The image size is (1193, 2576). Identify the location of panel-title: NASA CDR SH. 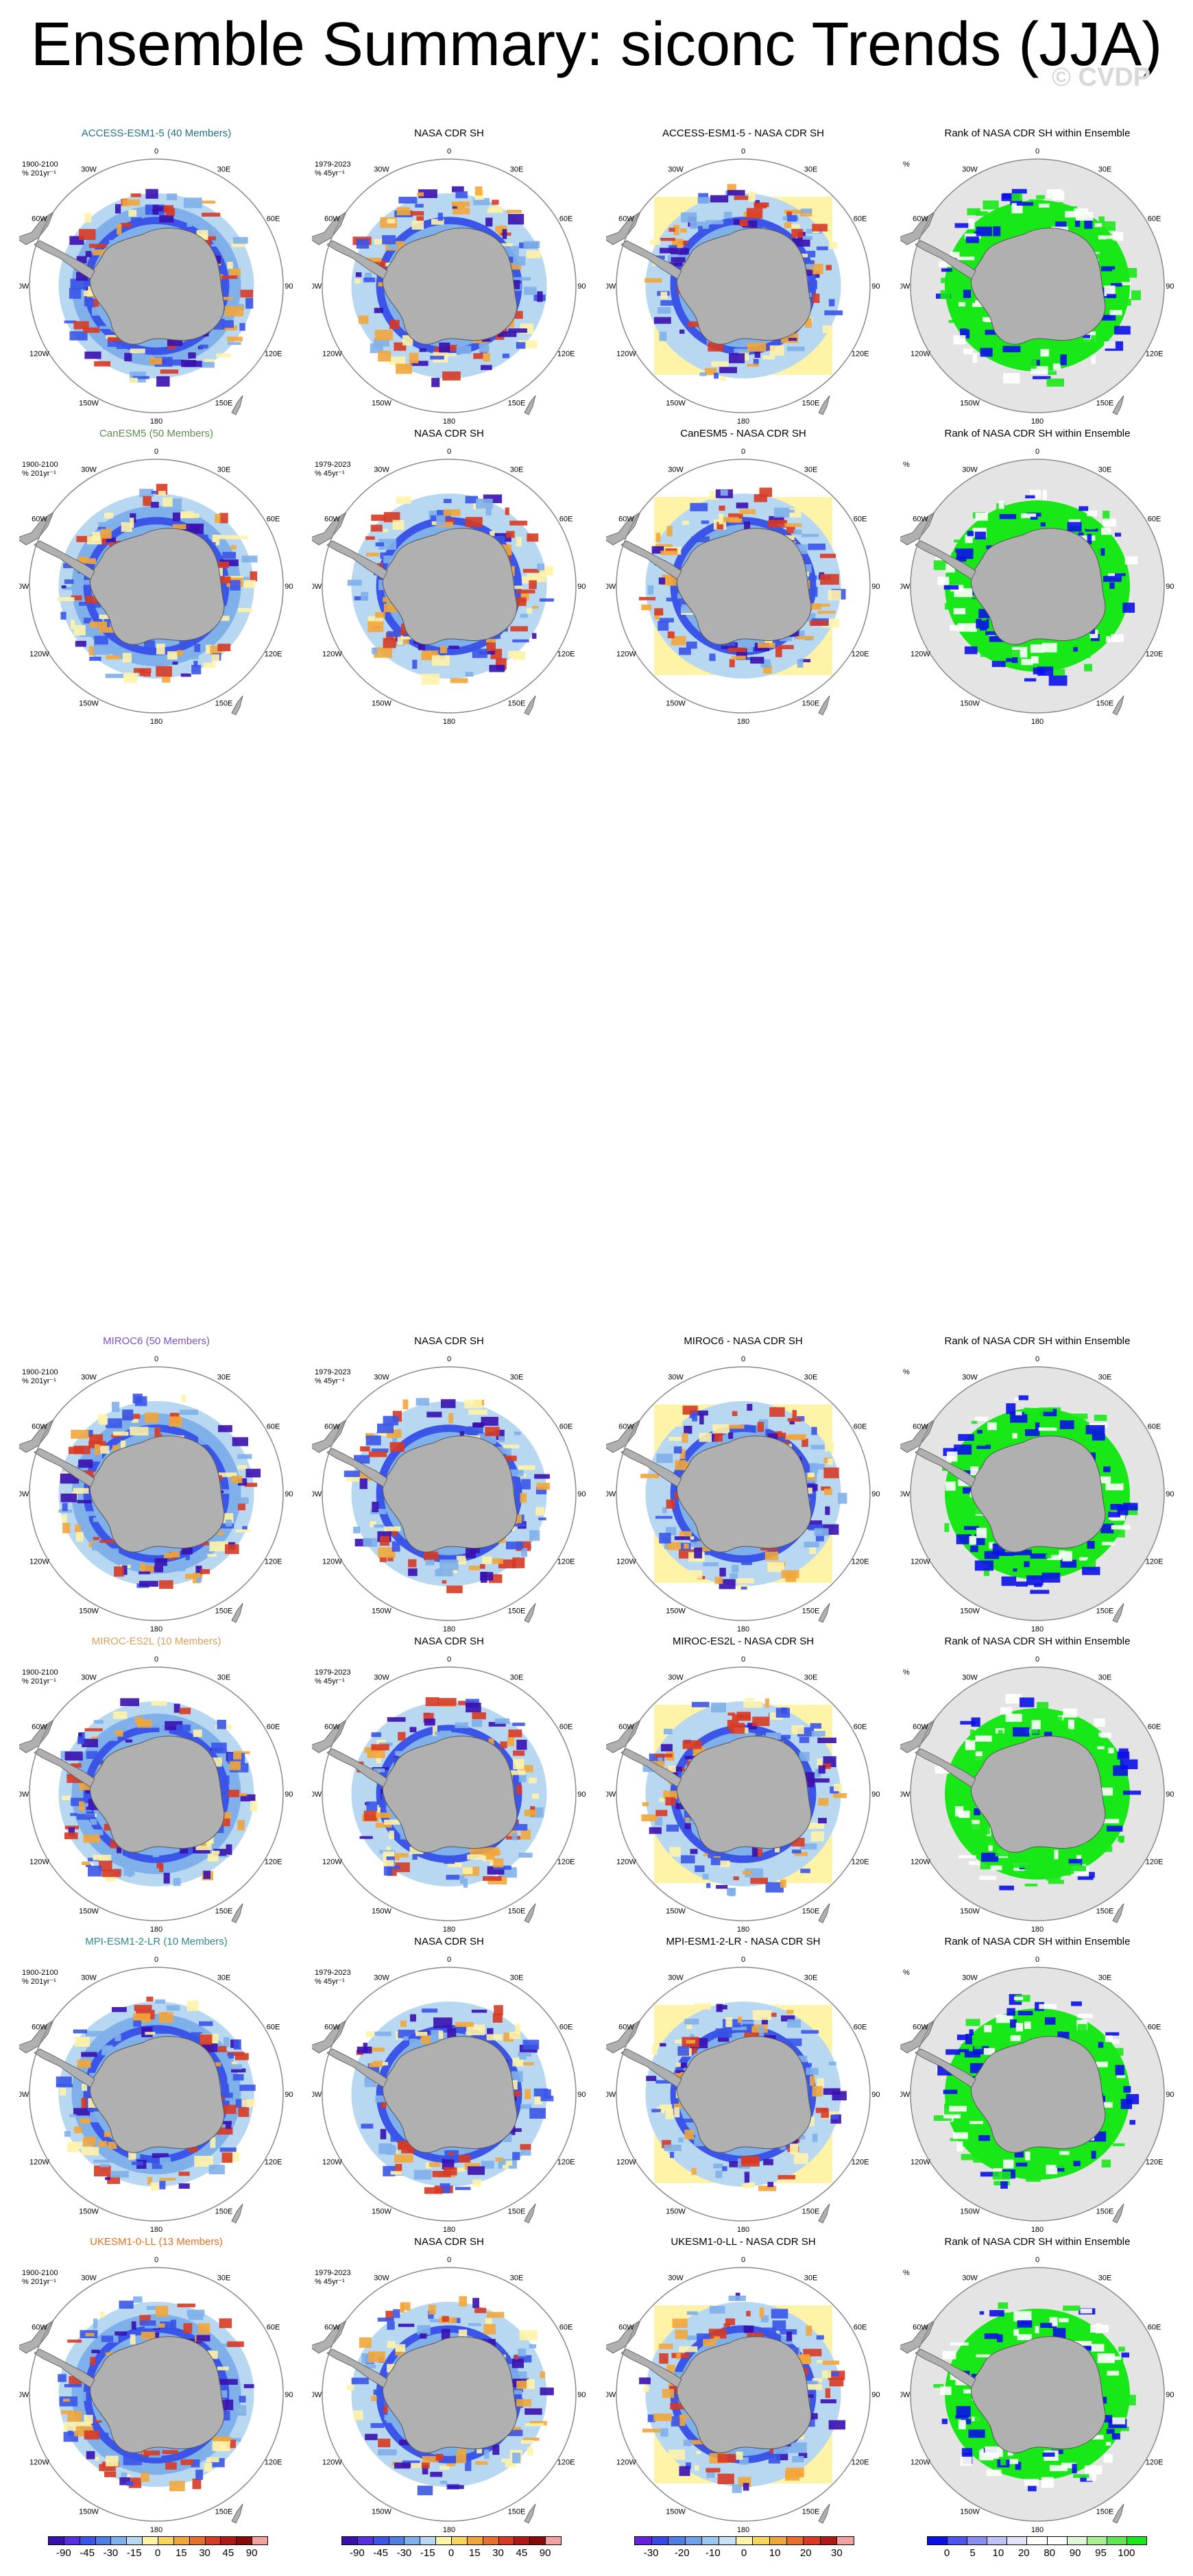
(449, 1641).